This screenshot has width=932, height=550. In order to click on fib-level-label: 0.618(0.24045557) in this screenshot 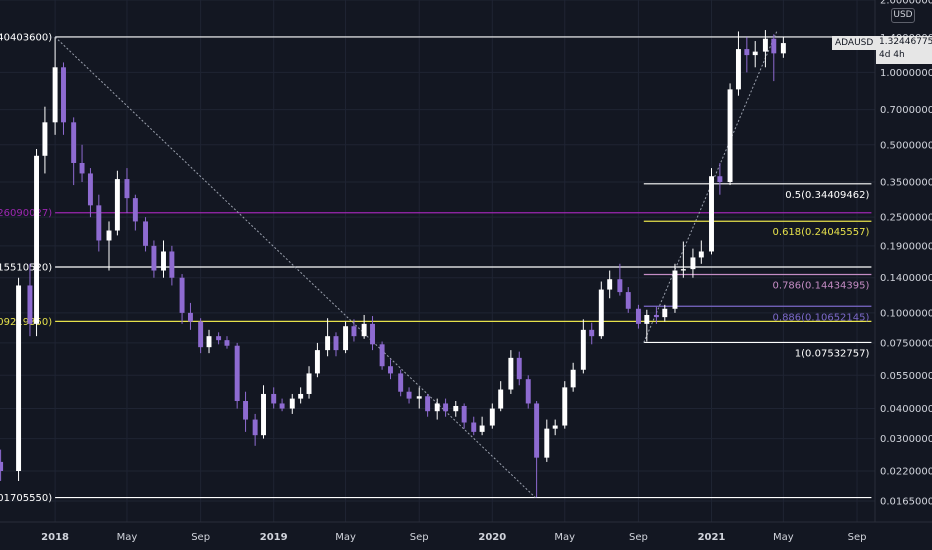, I will do `click(821, 232)`.